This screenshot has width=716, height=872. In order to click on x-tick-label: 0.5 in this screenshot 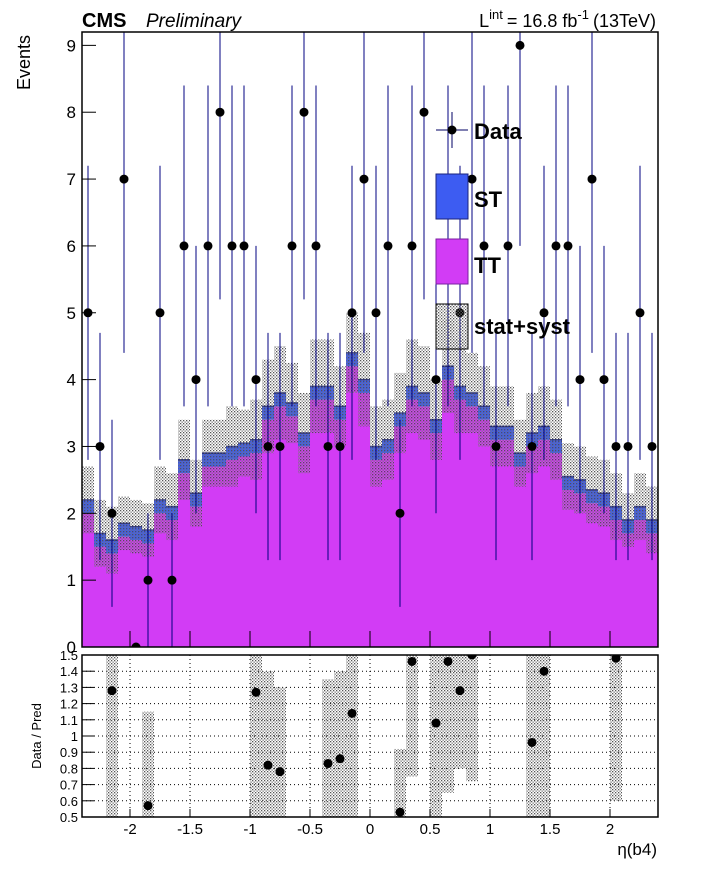, I will do `click(430, 829)`.